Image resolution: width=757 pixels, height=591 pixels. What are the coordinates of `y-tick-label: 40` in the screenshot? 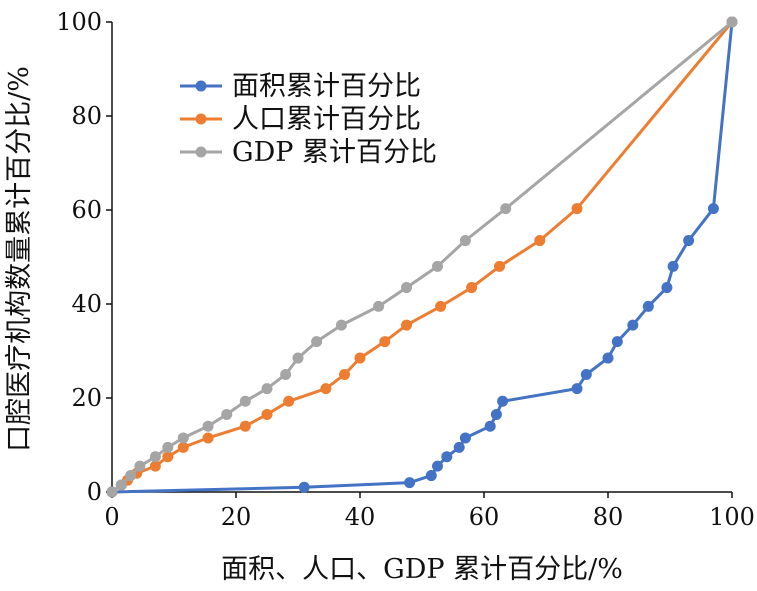 It's located at (86, 304).